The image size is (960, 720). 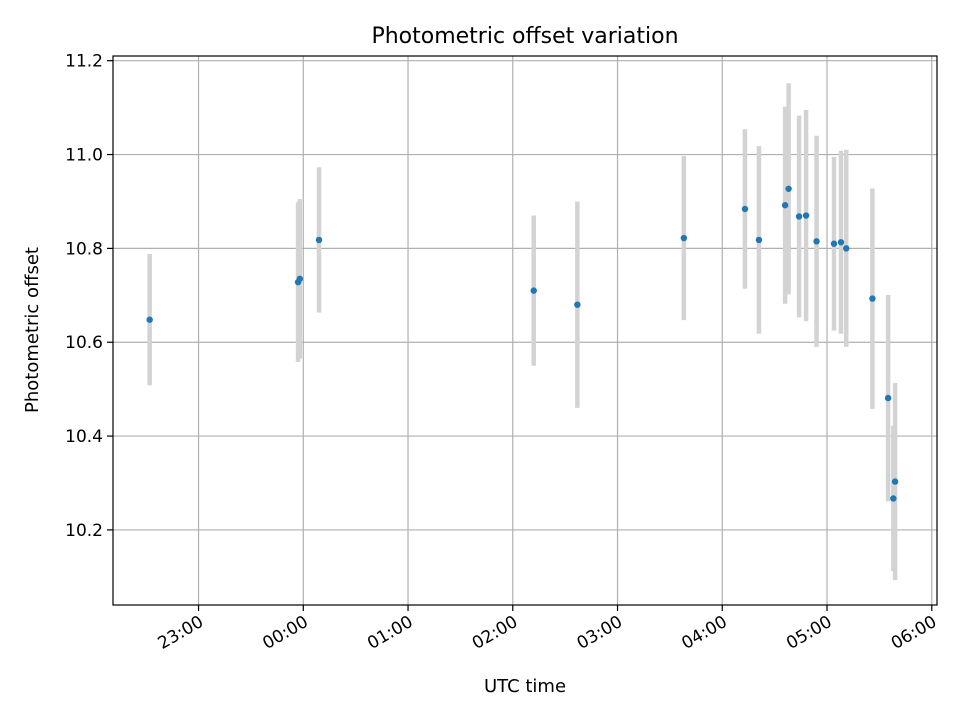 I want to click on y-tick-label: 10.2, so click(x=84, y=531).